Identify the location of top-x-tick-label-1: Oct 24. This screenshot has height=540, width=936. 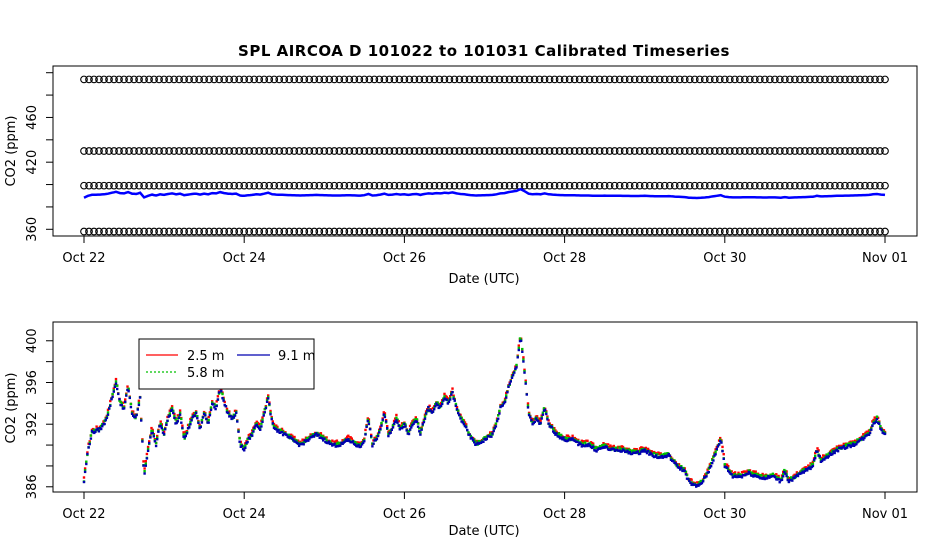
(244, 258).